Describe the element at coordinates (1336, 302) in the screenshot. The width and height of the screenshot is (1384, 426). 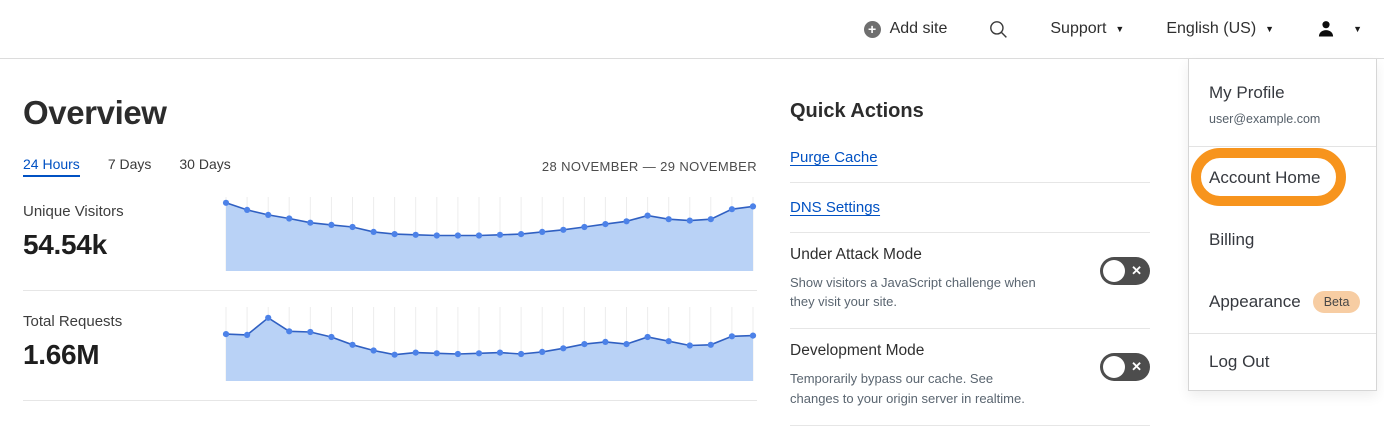
I see `beta-badge: Beta` at that location.